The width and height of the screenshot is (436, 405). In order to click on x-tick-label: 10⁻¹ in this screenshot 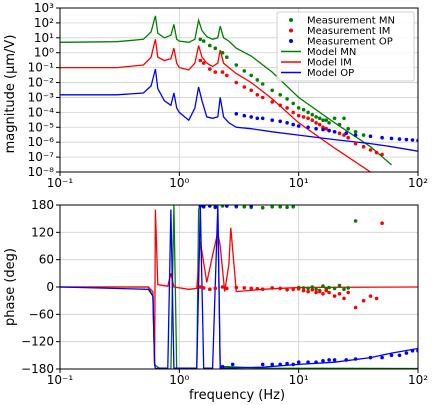, I will do `click(60, 380)`.